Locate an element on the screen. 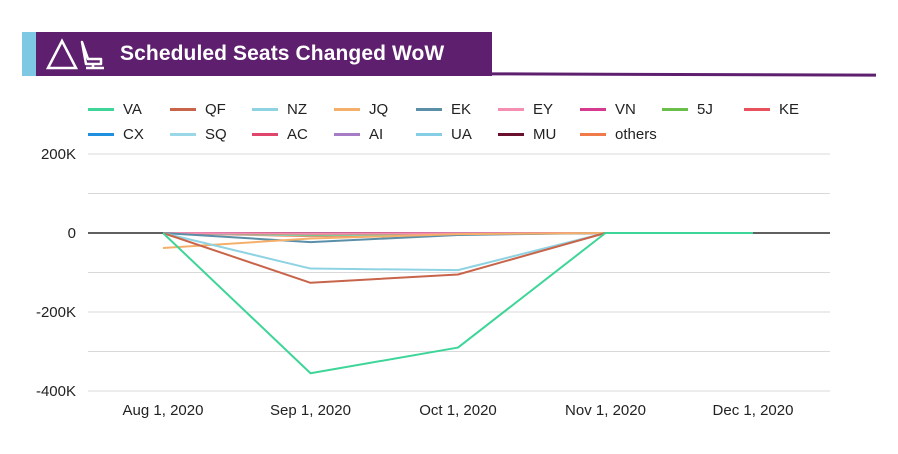 Image resolution: width=898 pixels, height=454 pixels. legend-item: AI is located at coordinates (375, 134).